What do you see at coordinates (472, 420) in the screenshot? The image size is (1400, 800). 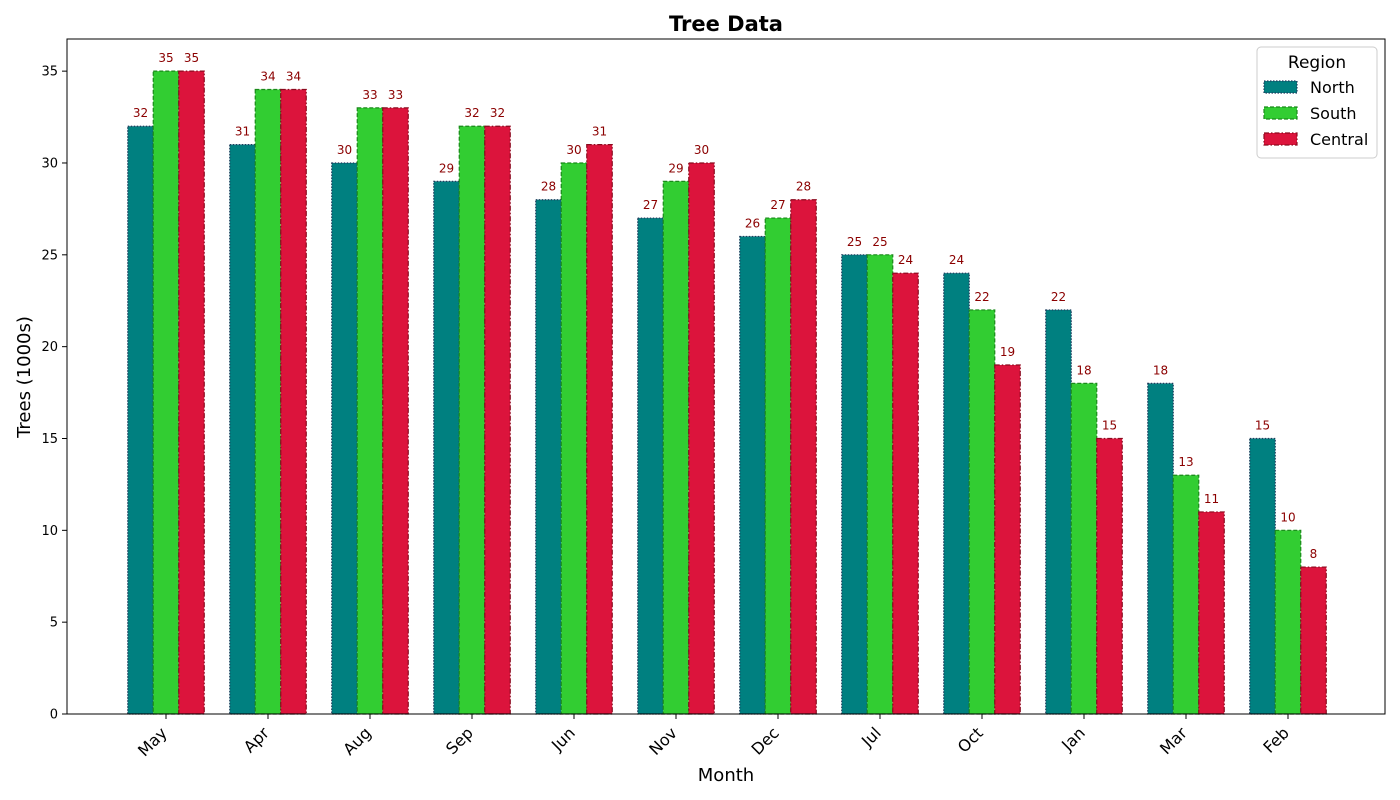 I see `bar-south-sep` at bounding box center [472, 420].